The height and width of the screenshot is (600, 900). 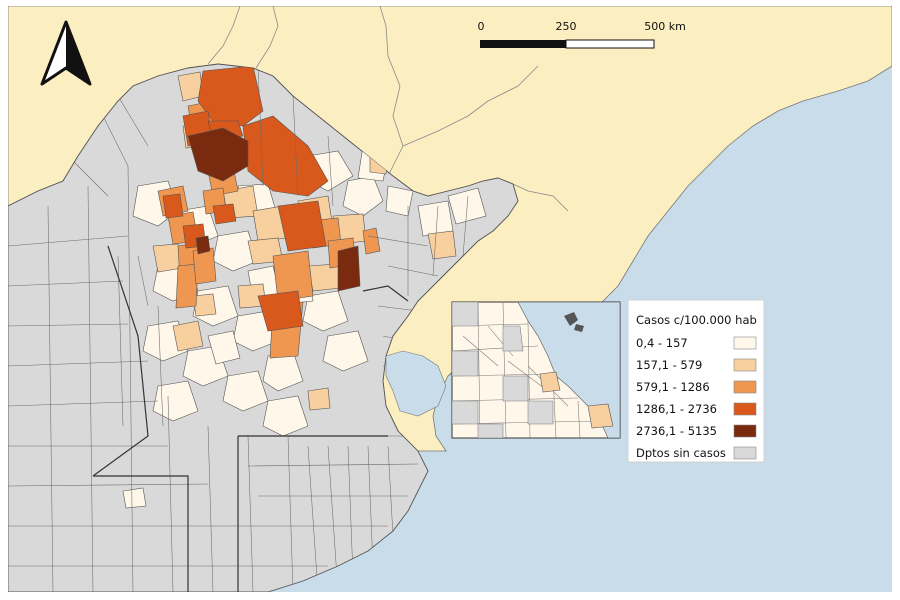 I want to click on rio-de-la-plata, so click(x=416, y=383).